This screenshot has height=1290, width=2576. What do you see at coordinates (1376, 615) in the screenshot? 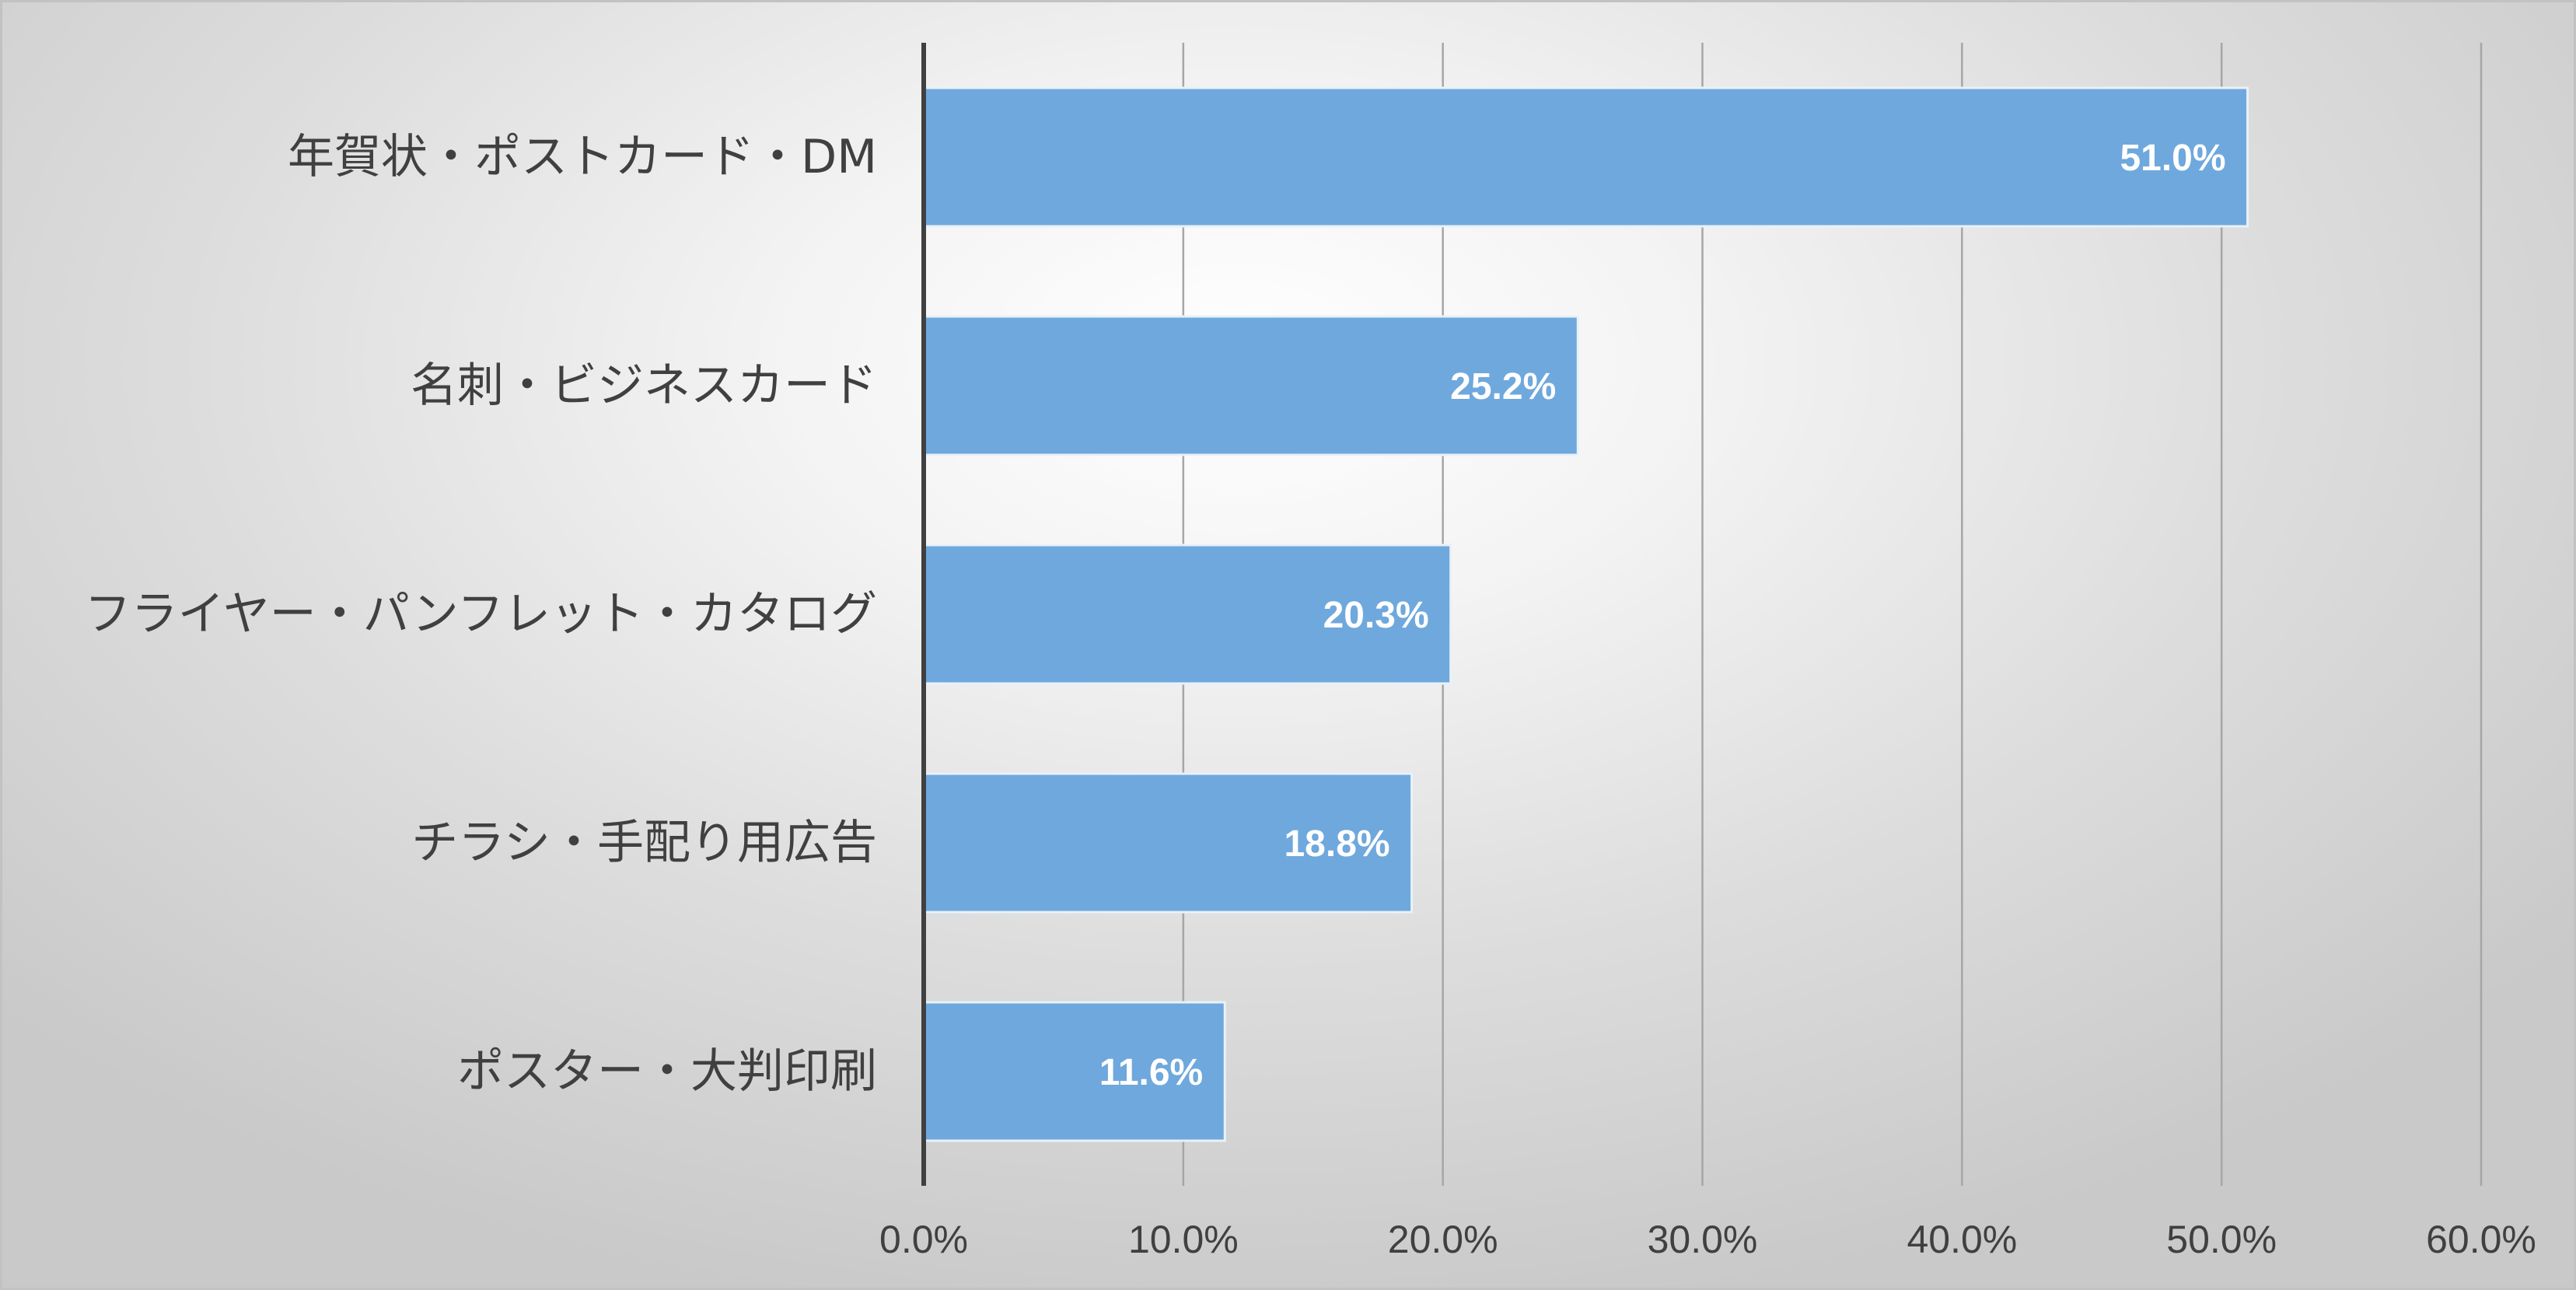
I see `data-label: 20.3%` at bounding box center [1376, 615].